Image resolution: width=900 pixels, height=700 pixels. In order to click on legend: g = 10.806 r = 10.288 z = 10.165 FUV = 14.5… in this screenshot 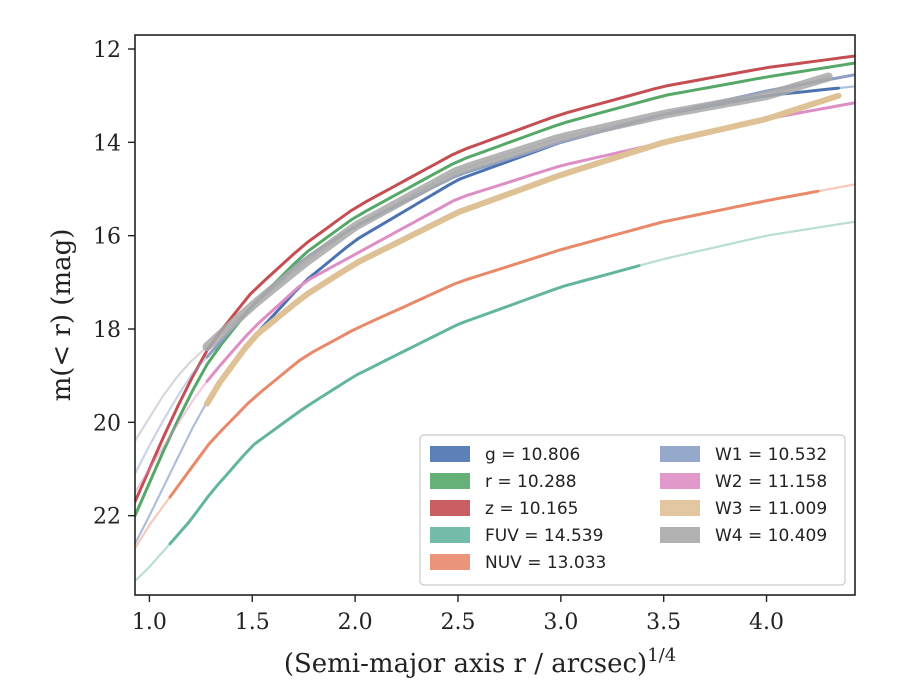, I will do `click(632, 510)`.